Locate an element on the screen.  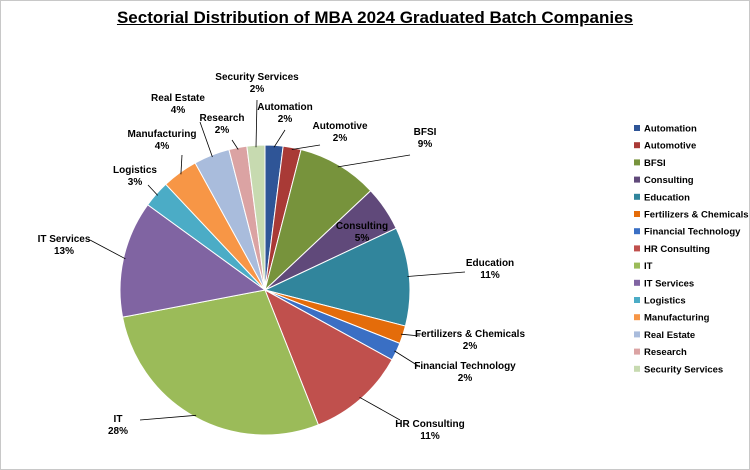
pie-slice-it is located at coordinates (220, 362).